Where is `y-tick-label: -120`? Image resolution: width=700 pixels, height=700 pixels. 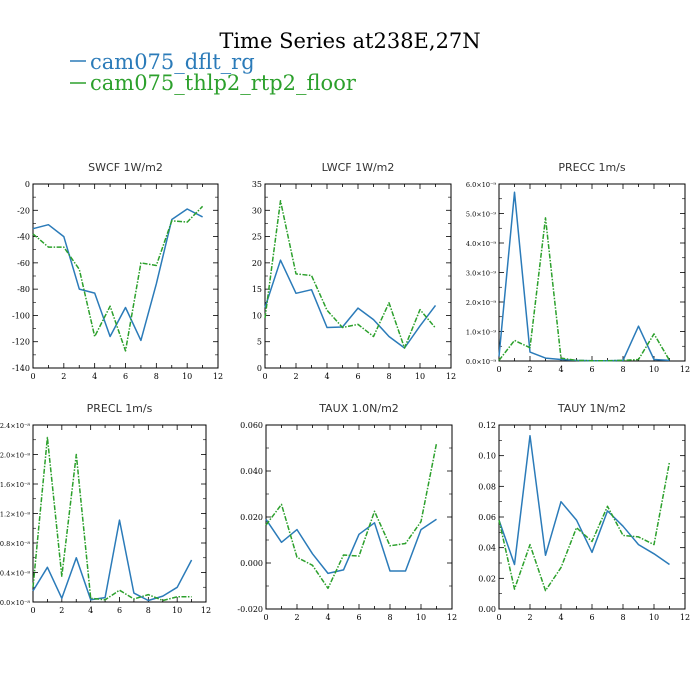
y-tick-label: -120 is located at coordinates (21, 342).